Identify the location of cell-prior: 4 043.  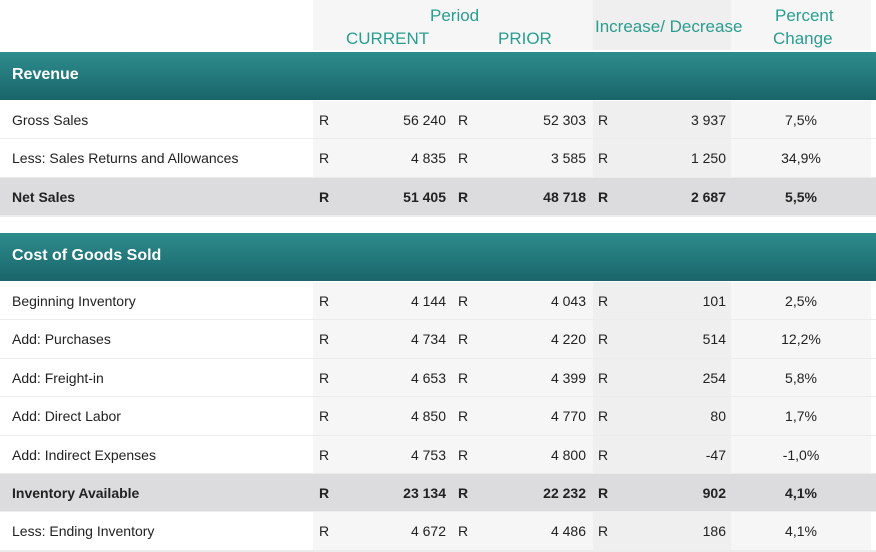
(568, 301).